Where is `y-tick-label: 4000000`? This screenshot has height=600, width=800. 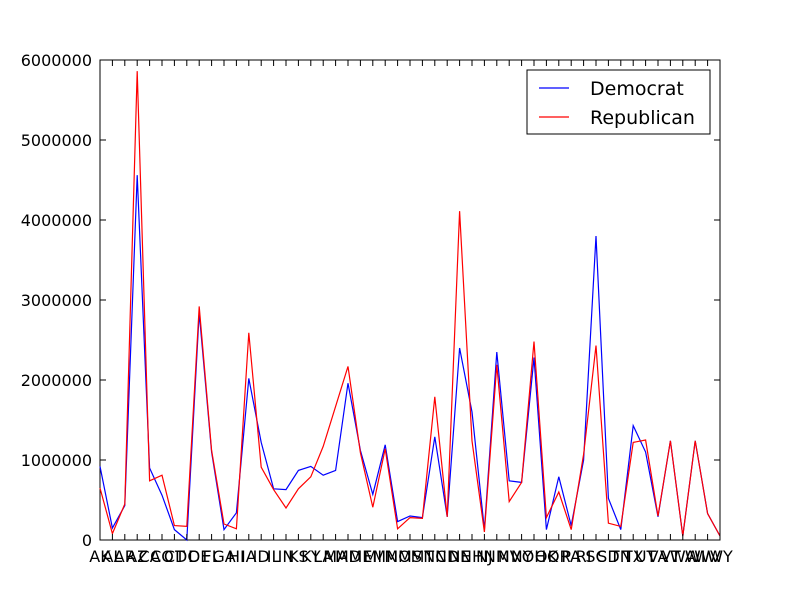
y-tick-label: 4000000 is located at coordinates (56, 220).